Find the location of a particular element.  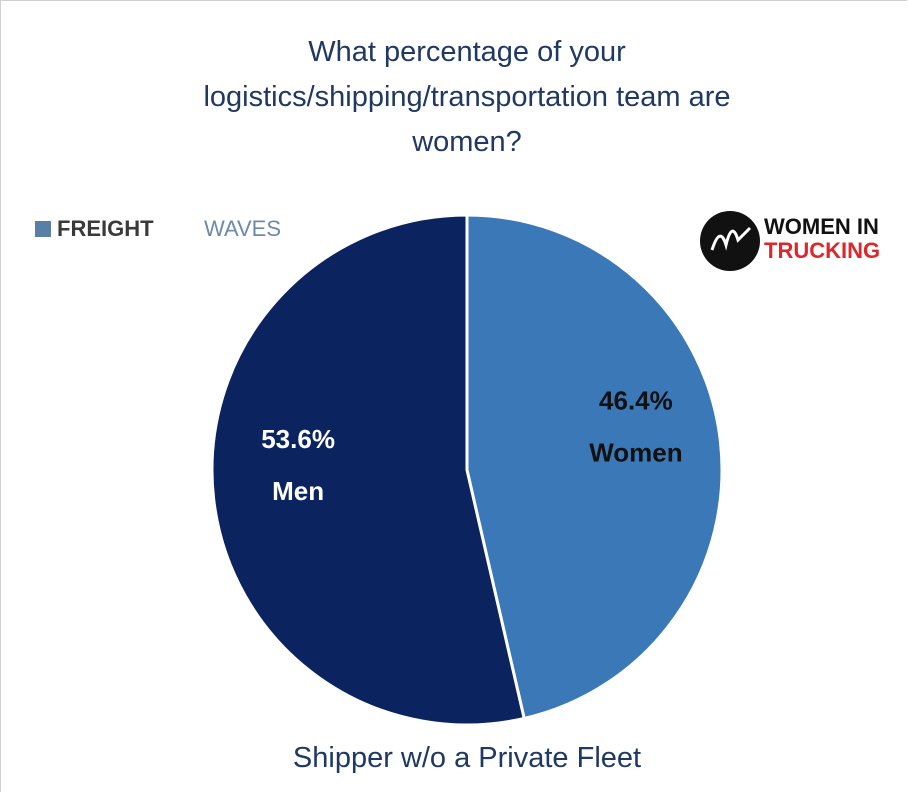

logo-text: FREIGHT is located at coordinates (105, 228).